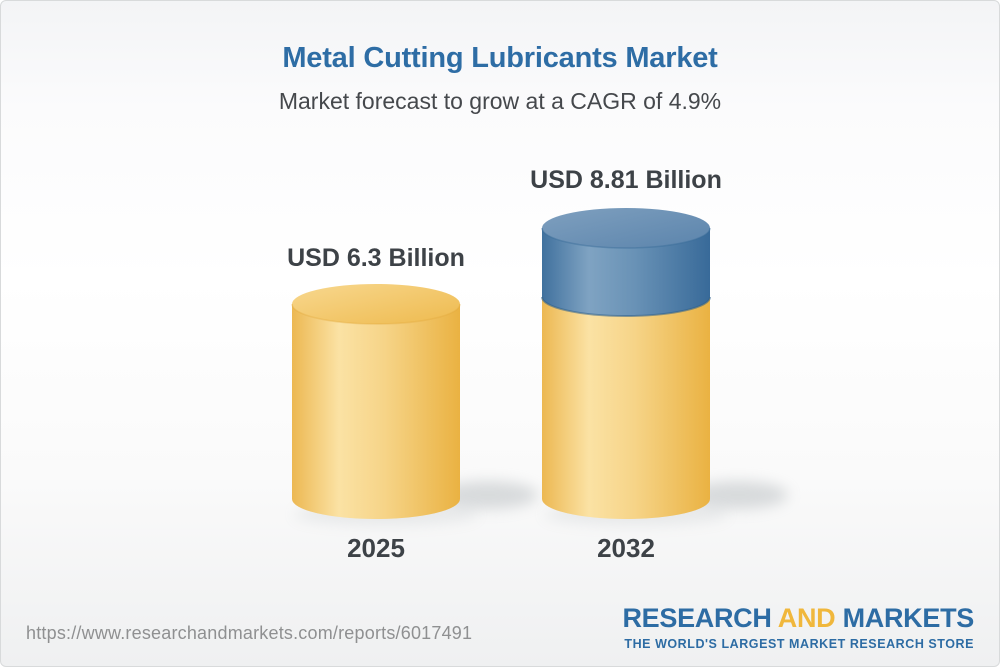  I want to click on year-label-2032: 2032, so click(626, 548).